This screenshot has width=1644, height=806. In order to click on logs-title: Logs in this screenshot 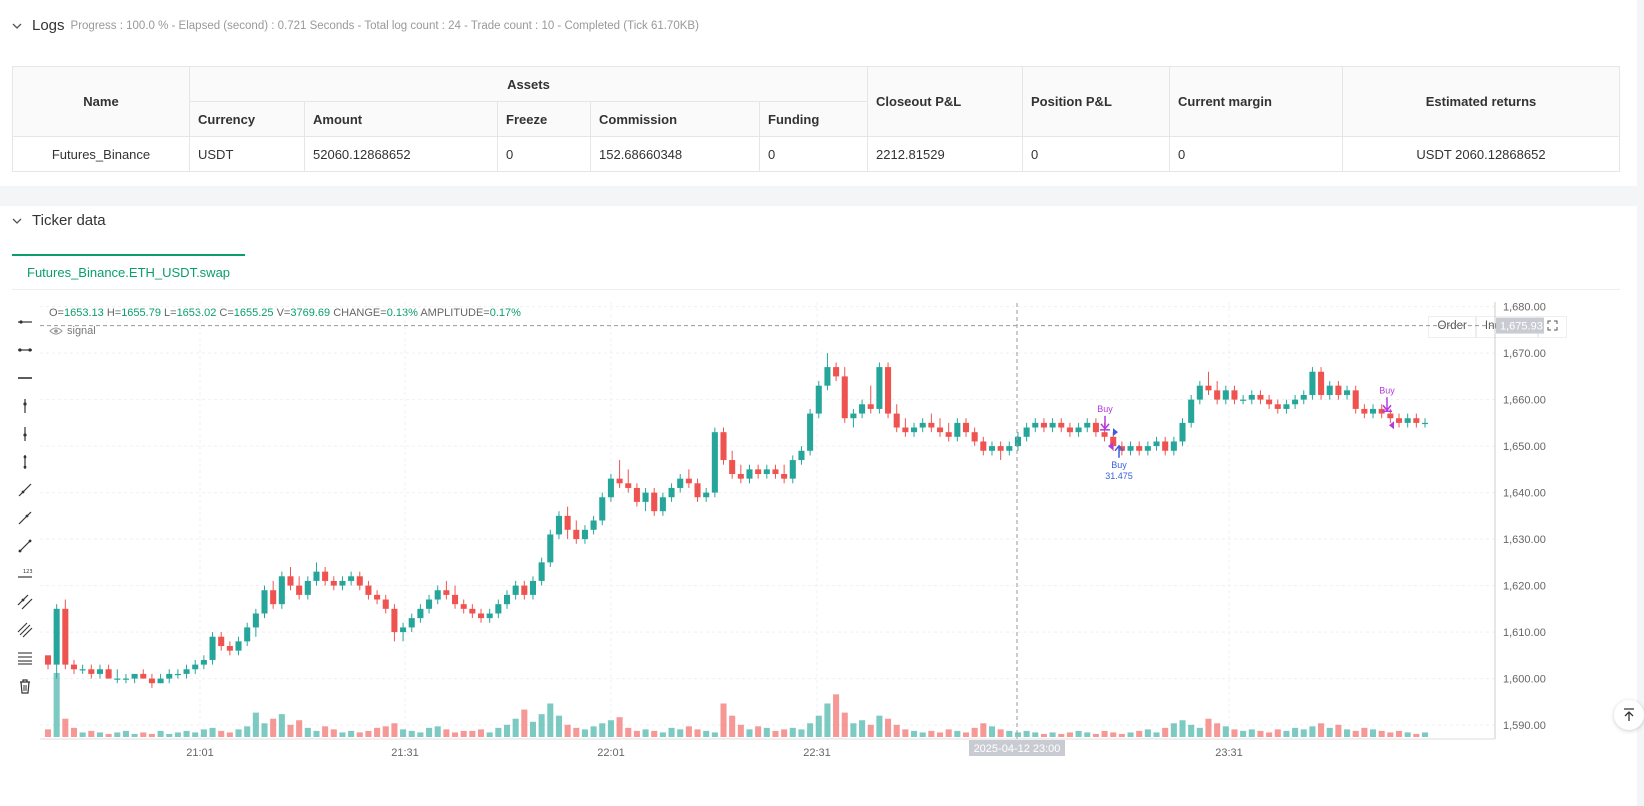, I will do `click(48, 25)`.